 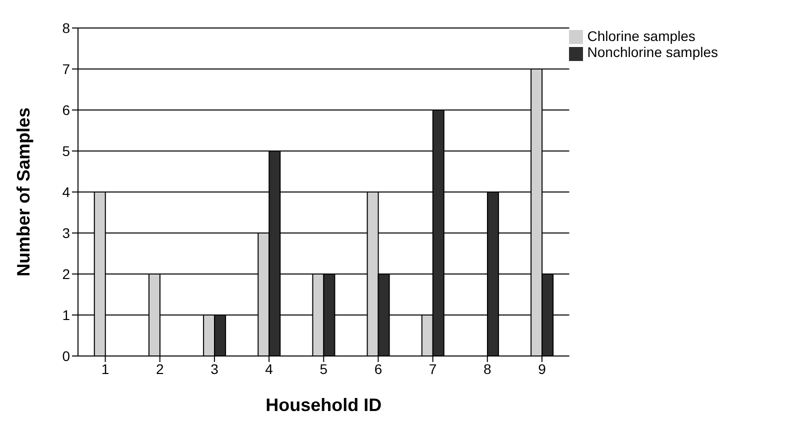 What do you see at coordinates (66, 232) in the screenshot?
I see `y-tick-label: 3` at bounding box center [66, 232].